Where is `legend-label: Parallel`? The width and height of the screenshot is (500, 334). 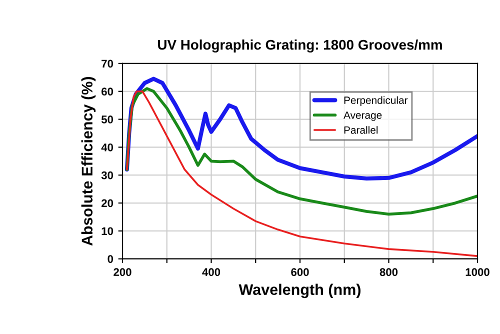 legend-label: Parallel is located at coordinates (361, 130).